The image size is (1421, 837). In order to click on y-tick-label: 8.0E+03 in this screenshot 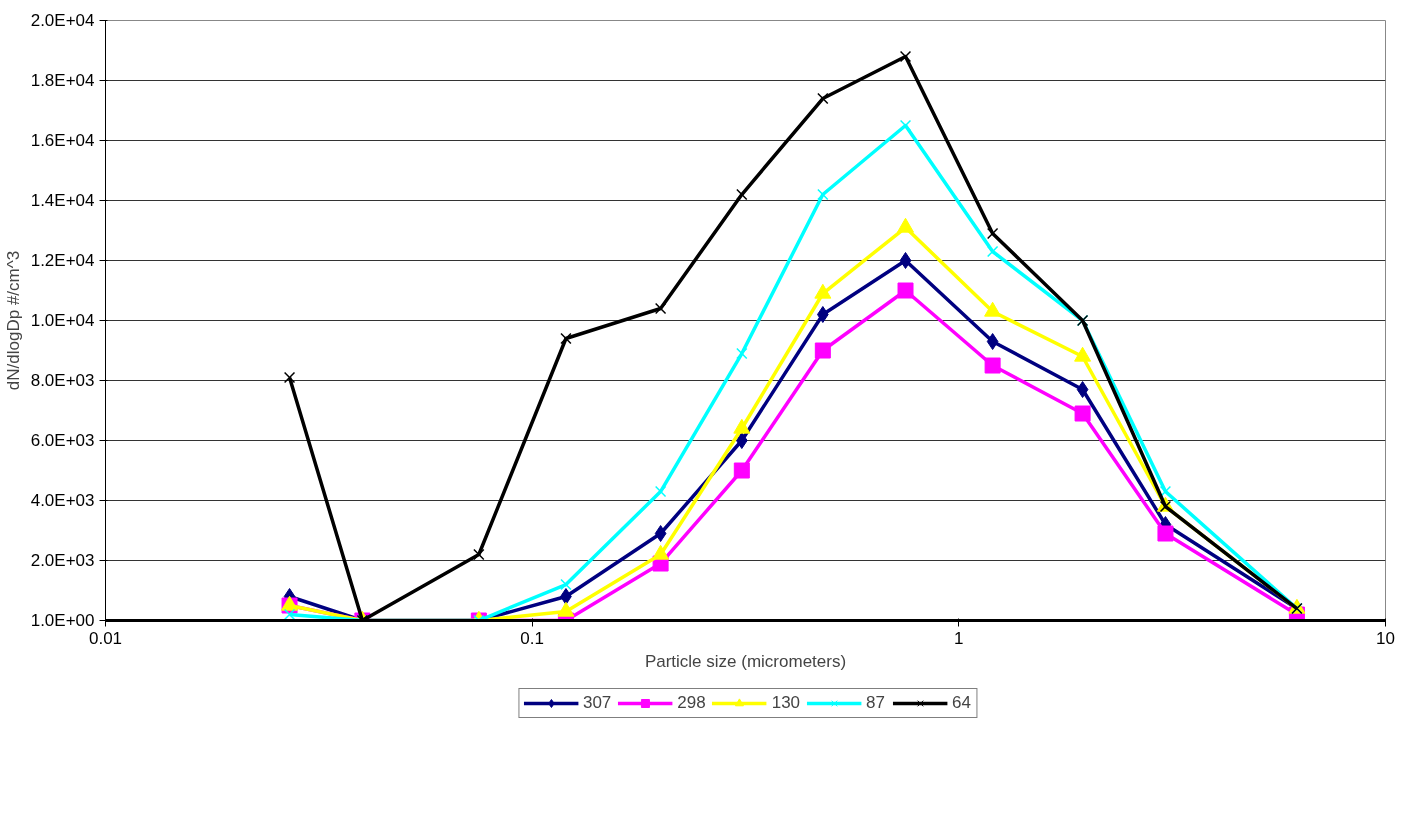, I will do `click(62, 381)`.